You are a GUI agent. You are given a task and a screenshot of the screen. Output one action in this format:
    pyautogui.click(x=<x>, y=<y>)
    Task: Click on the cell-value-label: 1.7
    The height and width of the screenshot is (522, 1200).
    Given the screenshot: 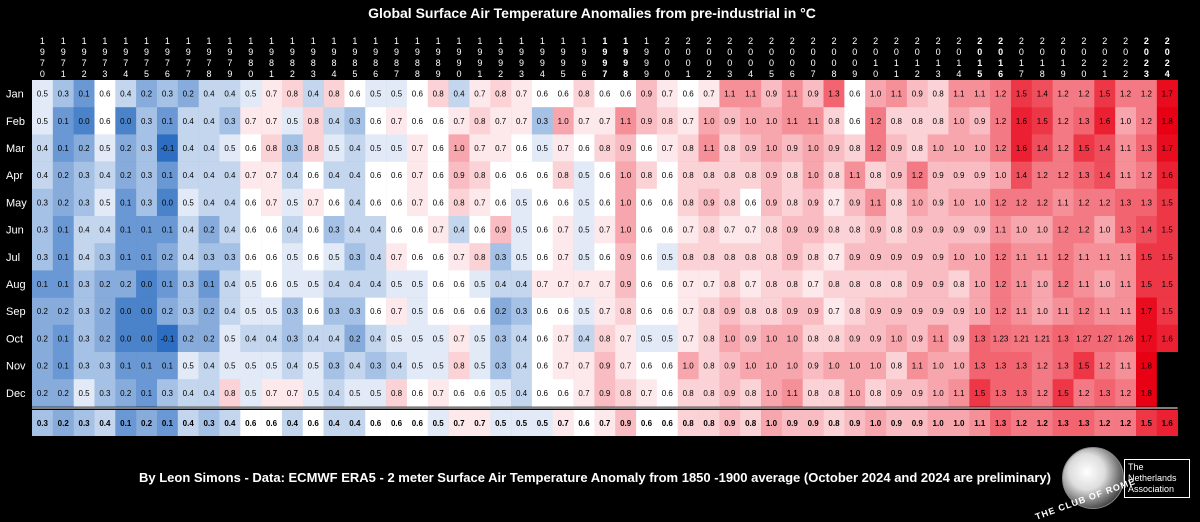 What is the action you would take?
    pyautogui.click(x=1168, y=148)
    